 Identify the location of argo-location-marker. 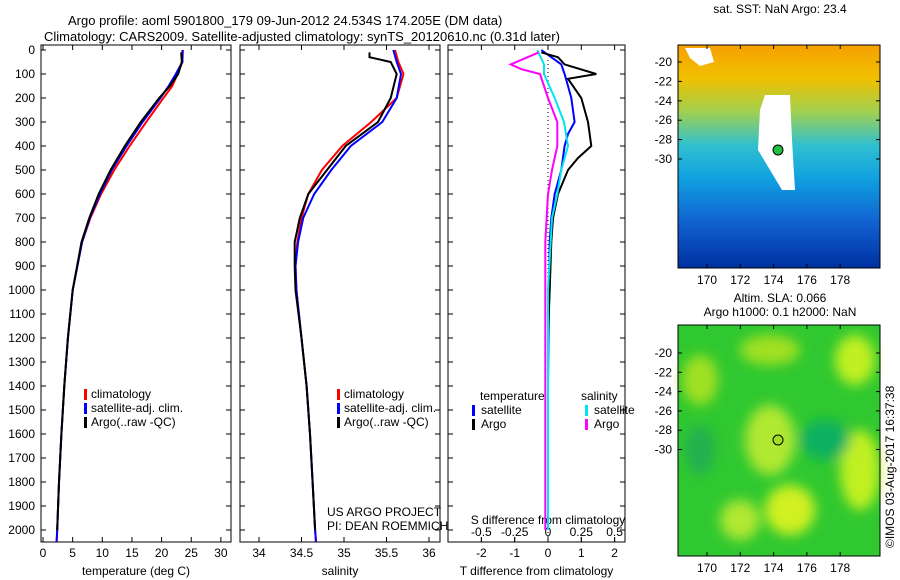
(778, 150).